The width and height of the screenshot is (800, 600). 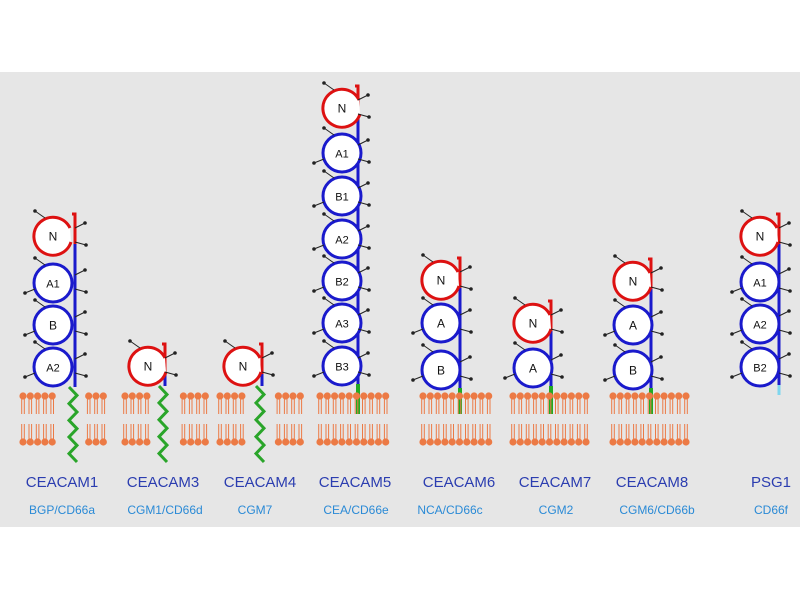 I want to click on domain-a2: A2, so click(x=761, y=321).